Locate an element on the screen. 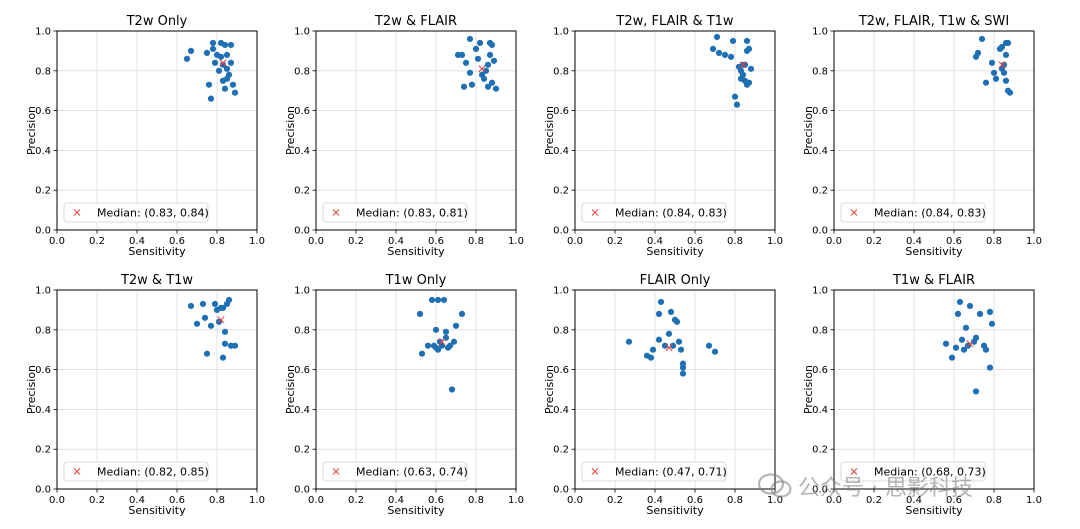  y-axis-label: Precision is located at coordinates (549, 389).